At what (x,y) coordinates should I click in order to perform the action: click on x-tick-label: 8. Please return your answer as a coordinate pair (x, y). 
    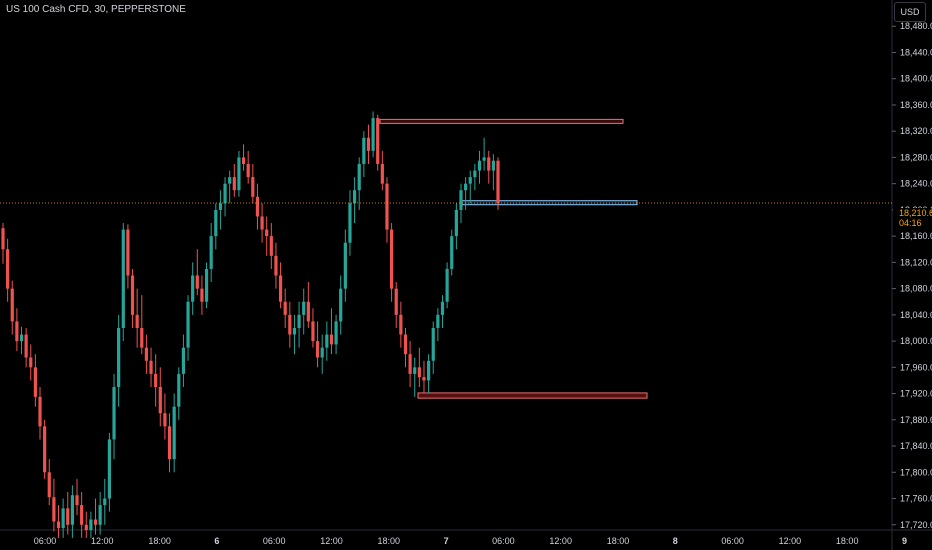
    Looking at the image, I should click on (675, 541).